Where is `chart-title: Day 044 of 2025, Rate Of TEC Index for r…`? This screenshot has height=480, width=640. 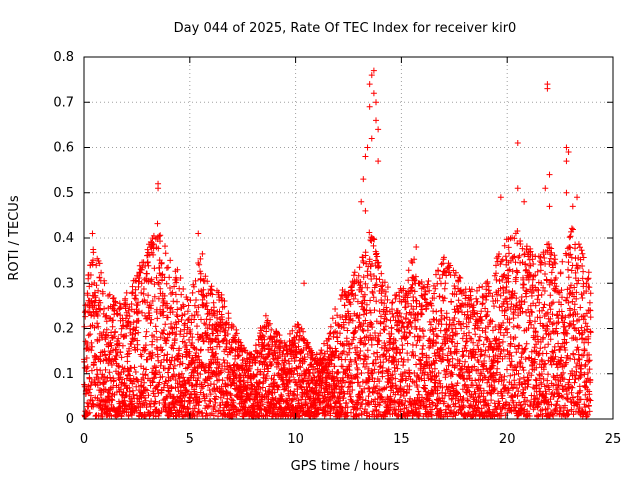
chart-title: Day 044 of 2025, Rate Of TEC Index for r… is located at coordinates (345, 28).